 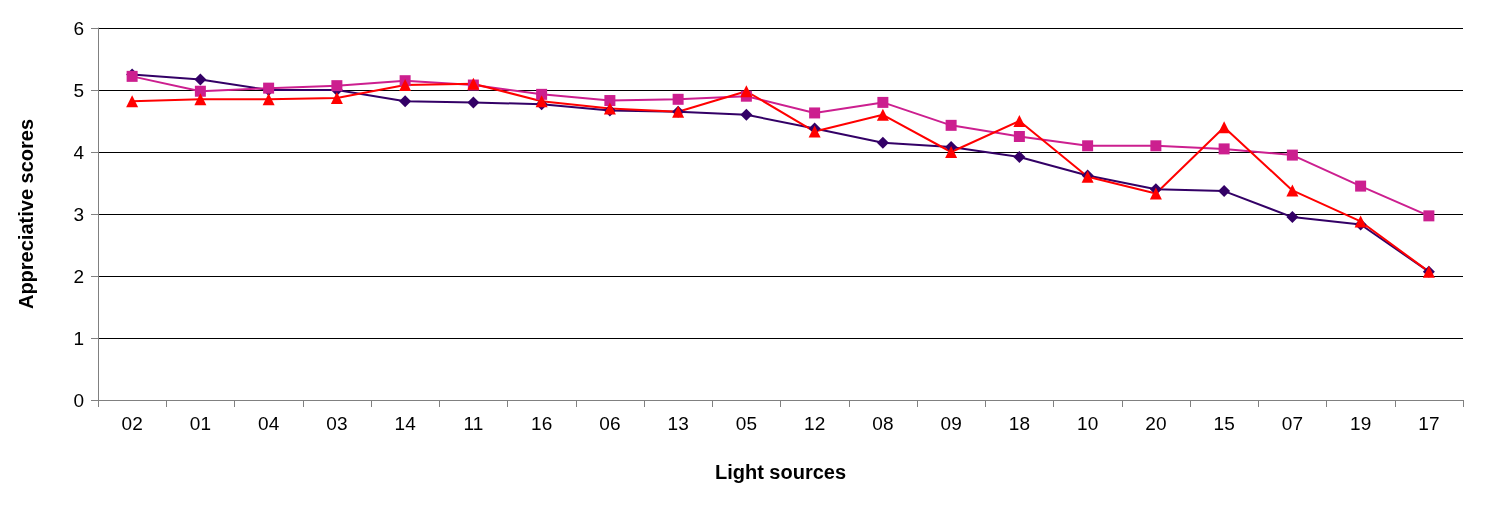 What do you see at coordinates (883, 423) in the screenshot?
I see `x-tick-label: 08` at bounding box center [883, 423].